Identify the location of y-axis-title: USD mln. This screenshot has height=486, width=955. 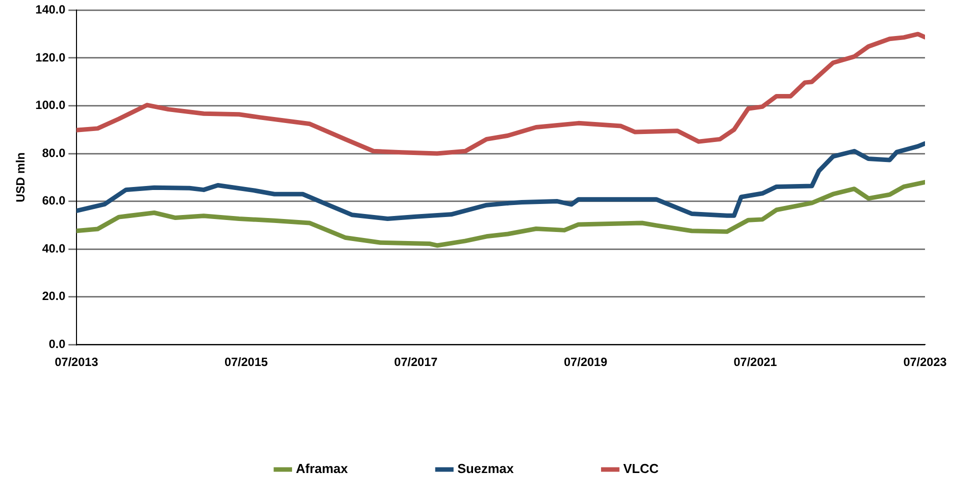
(21, 177).